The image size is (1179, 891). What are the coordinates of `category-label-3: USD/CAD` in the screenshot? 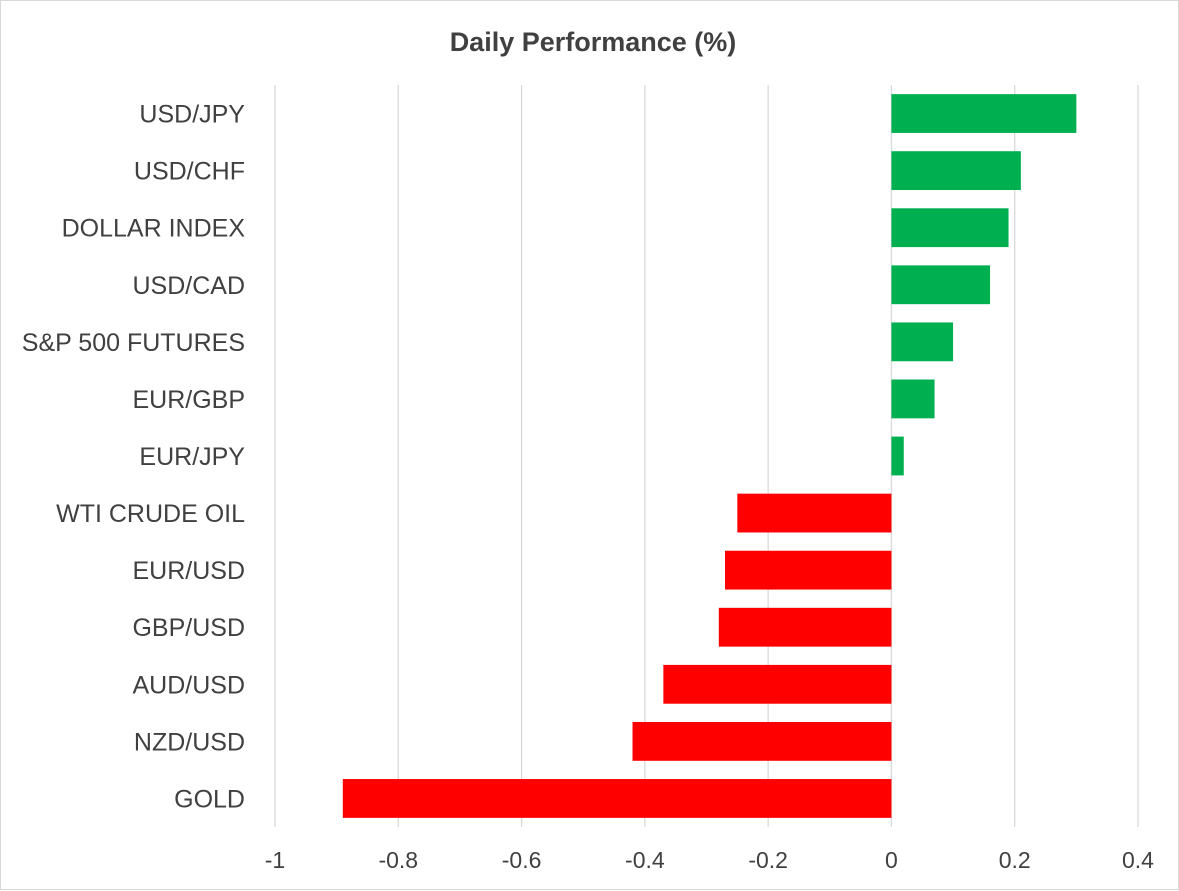 It's located at (188, 286).